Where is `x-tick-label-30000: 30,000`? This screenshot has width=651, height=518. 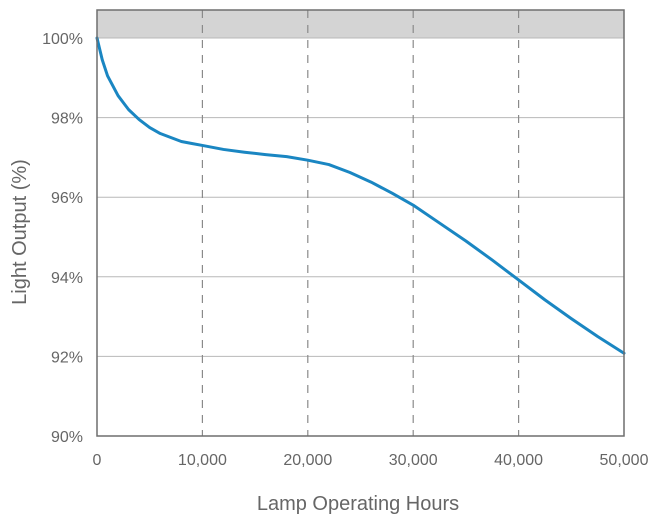 x-tick-label-30000: 30,000 is located at coordinates (413, 460).